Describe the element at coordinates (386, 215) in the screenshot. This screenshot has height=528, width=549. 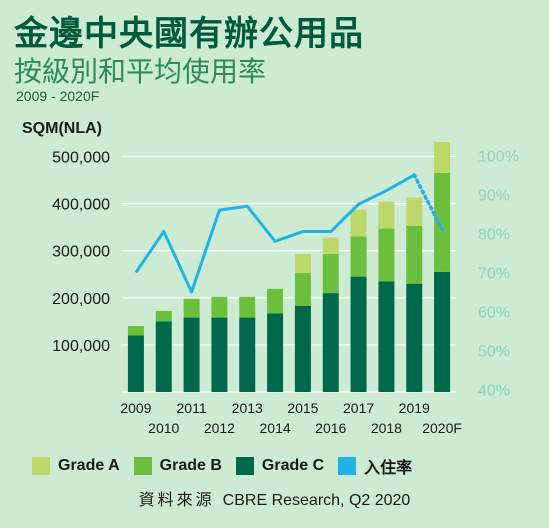
I see `bar-grade-a-2018` at that location.